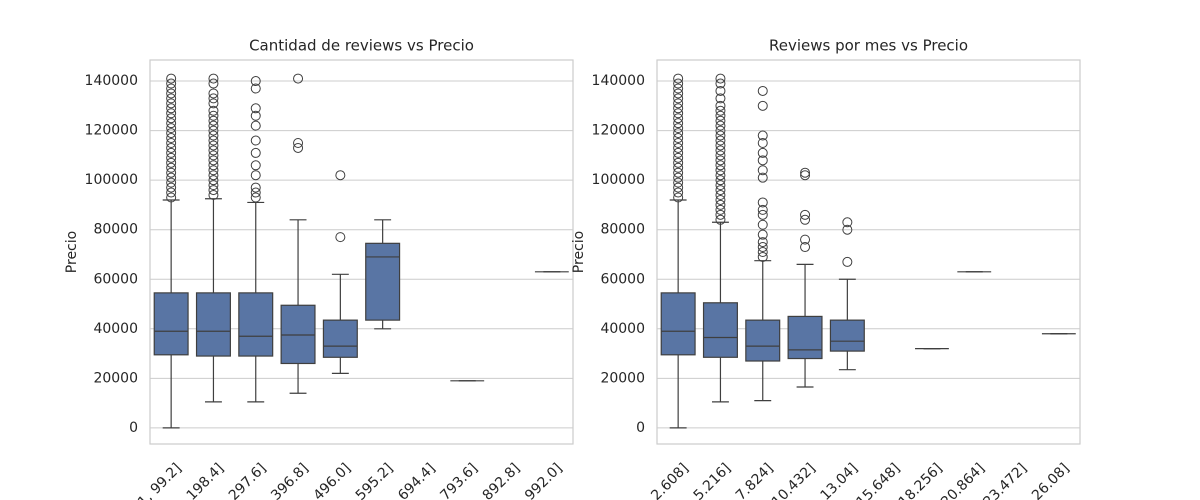 The image size is (1200, 500). I want to click on chart-title: Cantidad de reviews vs Precio, so click(361, 46).